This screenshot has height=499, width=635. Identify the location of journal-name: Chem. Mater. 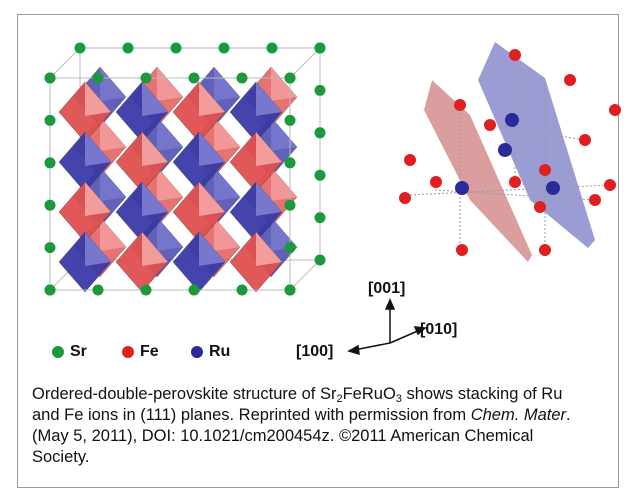
(518, 415).